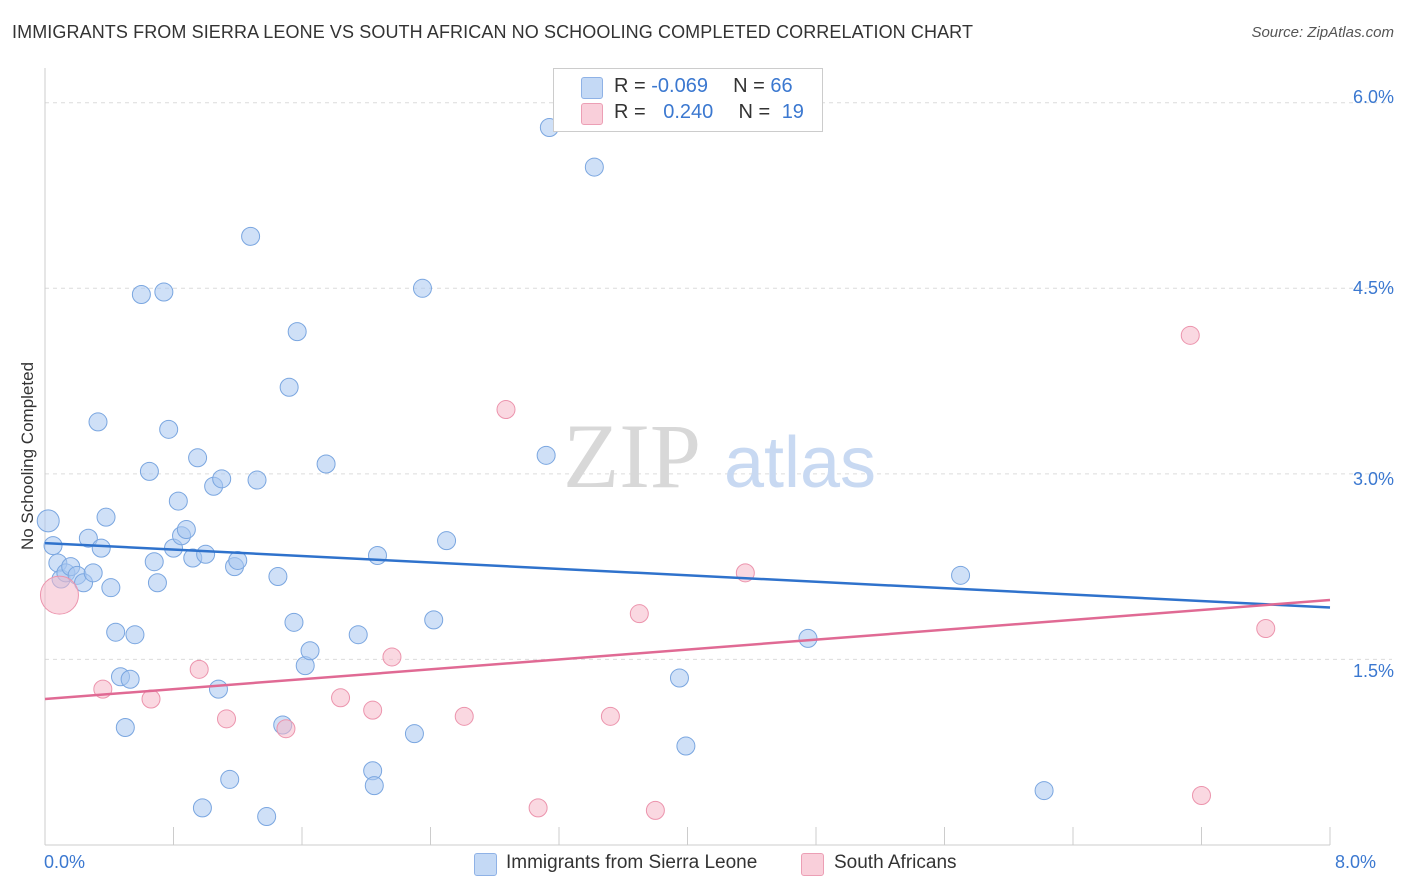 This screenshot has height=892, width=1406. Describe the element at coordinates (1373, 671) in the screenshot. I see `y-tick-1.5: 1.5%` at that location.